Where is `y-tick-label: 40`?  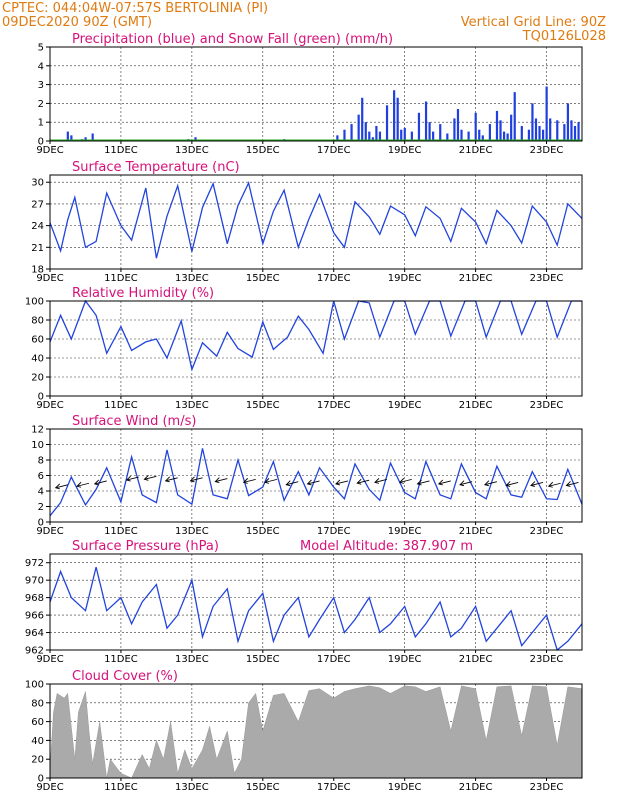
y-tick-label: 40 is located at coordinates (37, 741).